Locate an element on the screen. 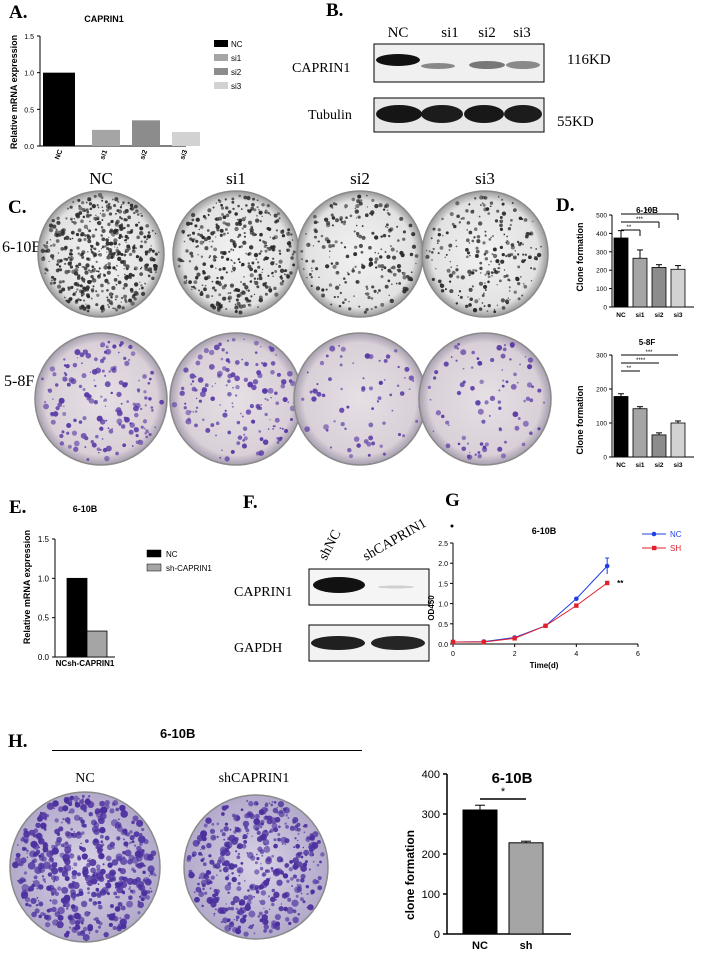 The image size is (708, 955). col-label-h-shcaprin1: shCAPRIN1 is located at coordinates (254, 778).